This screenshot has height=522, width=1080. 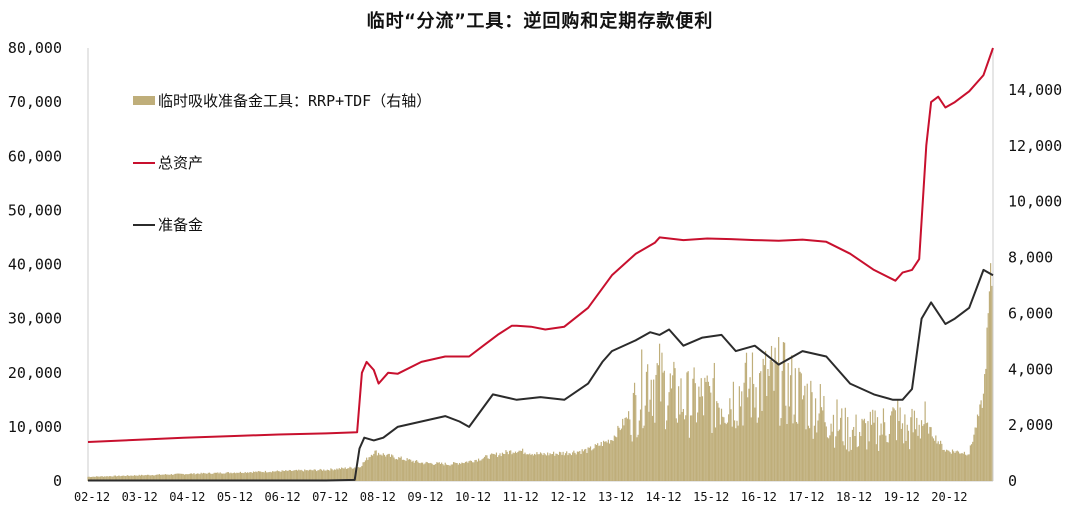 I want to click on right-tick-label: 0, so click(x=1012, y=481).